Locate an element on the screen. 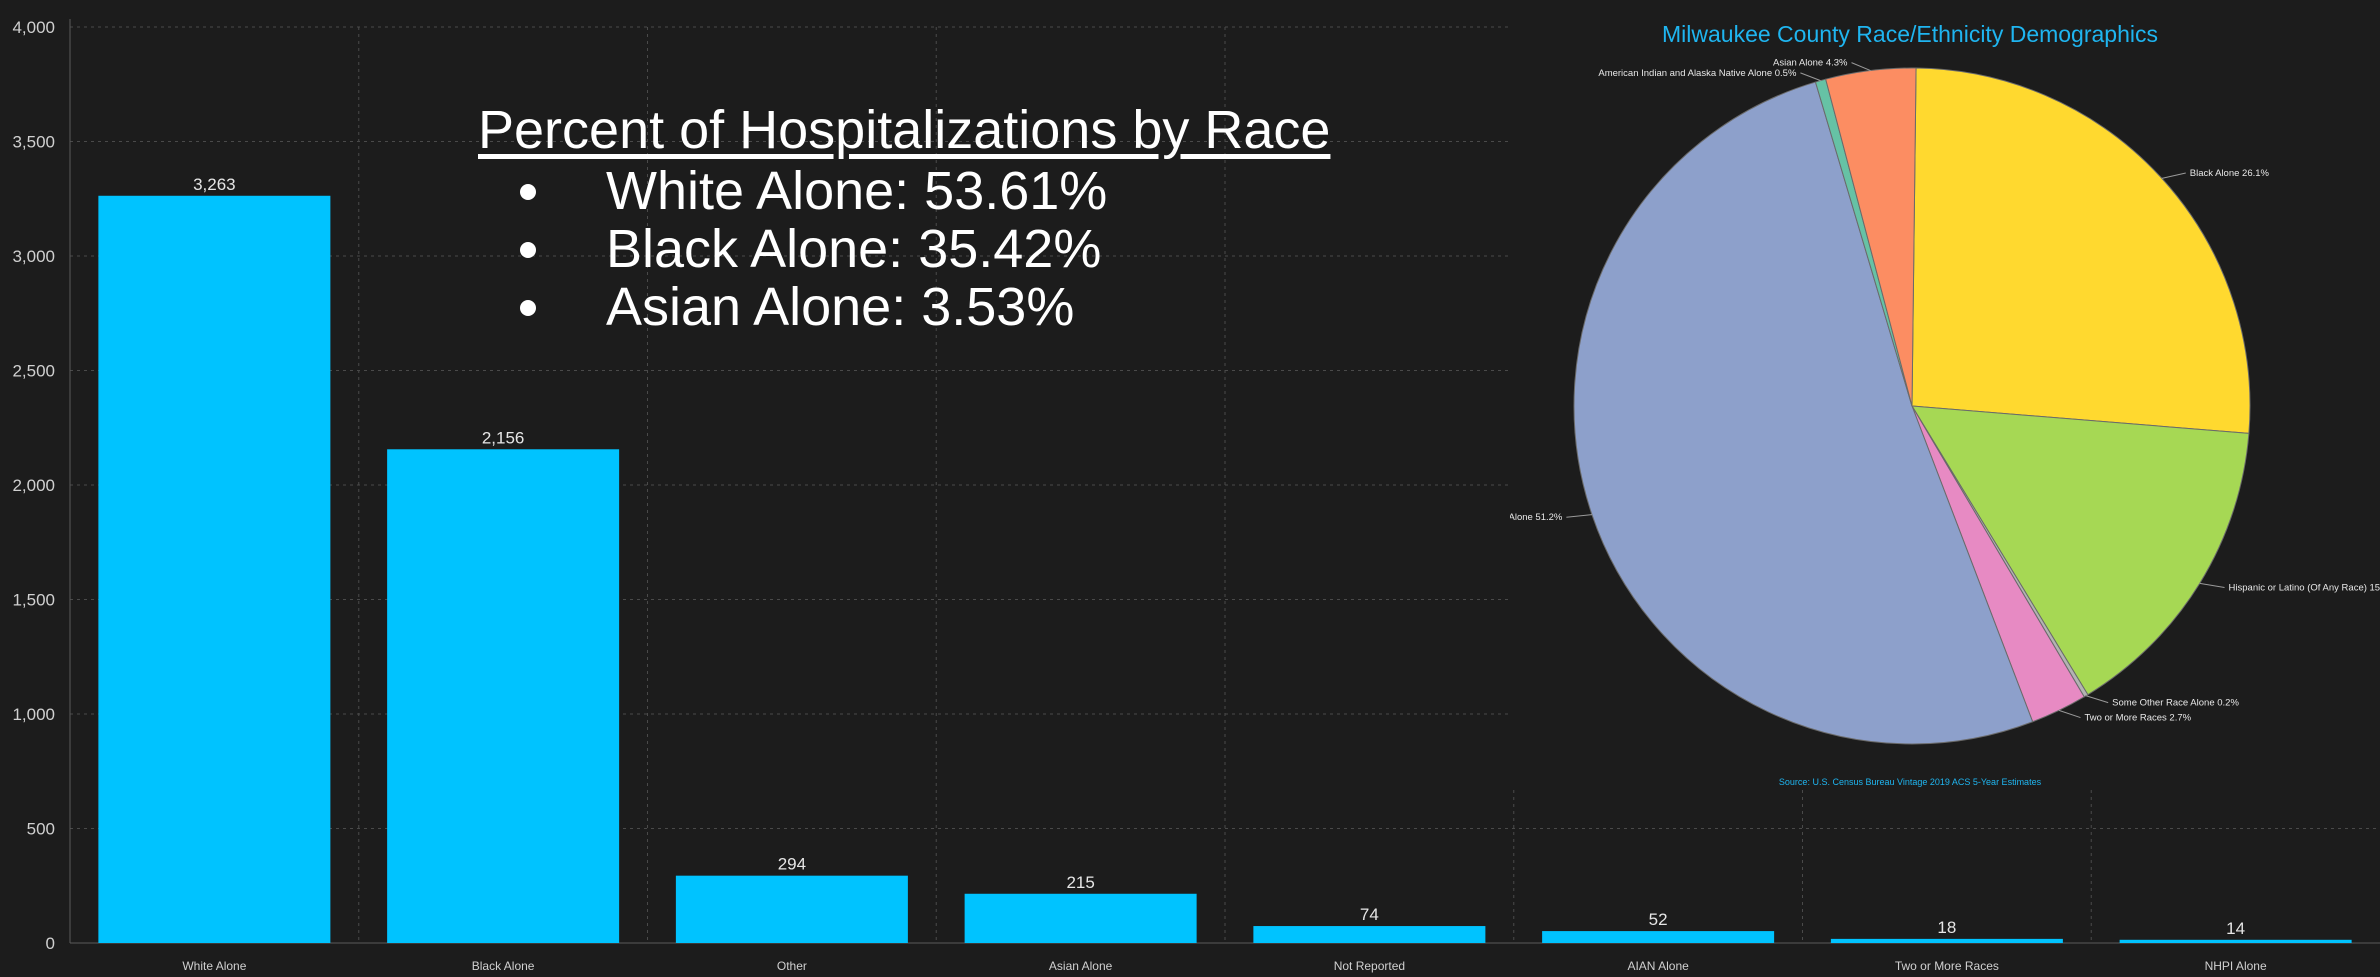 The image size is (2380, 977). x-tick-label: AIAN Alone is located at coordinates (1658, 966).